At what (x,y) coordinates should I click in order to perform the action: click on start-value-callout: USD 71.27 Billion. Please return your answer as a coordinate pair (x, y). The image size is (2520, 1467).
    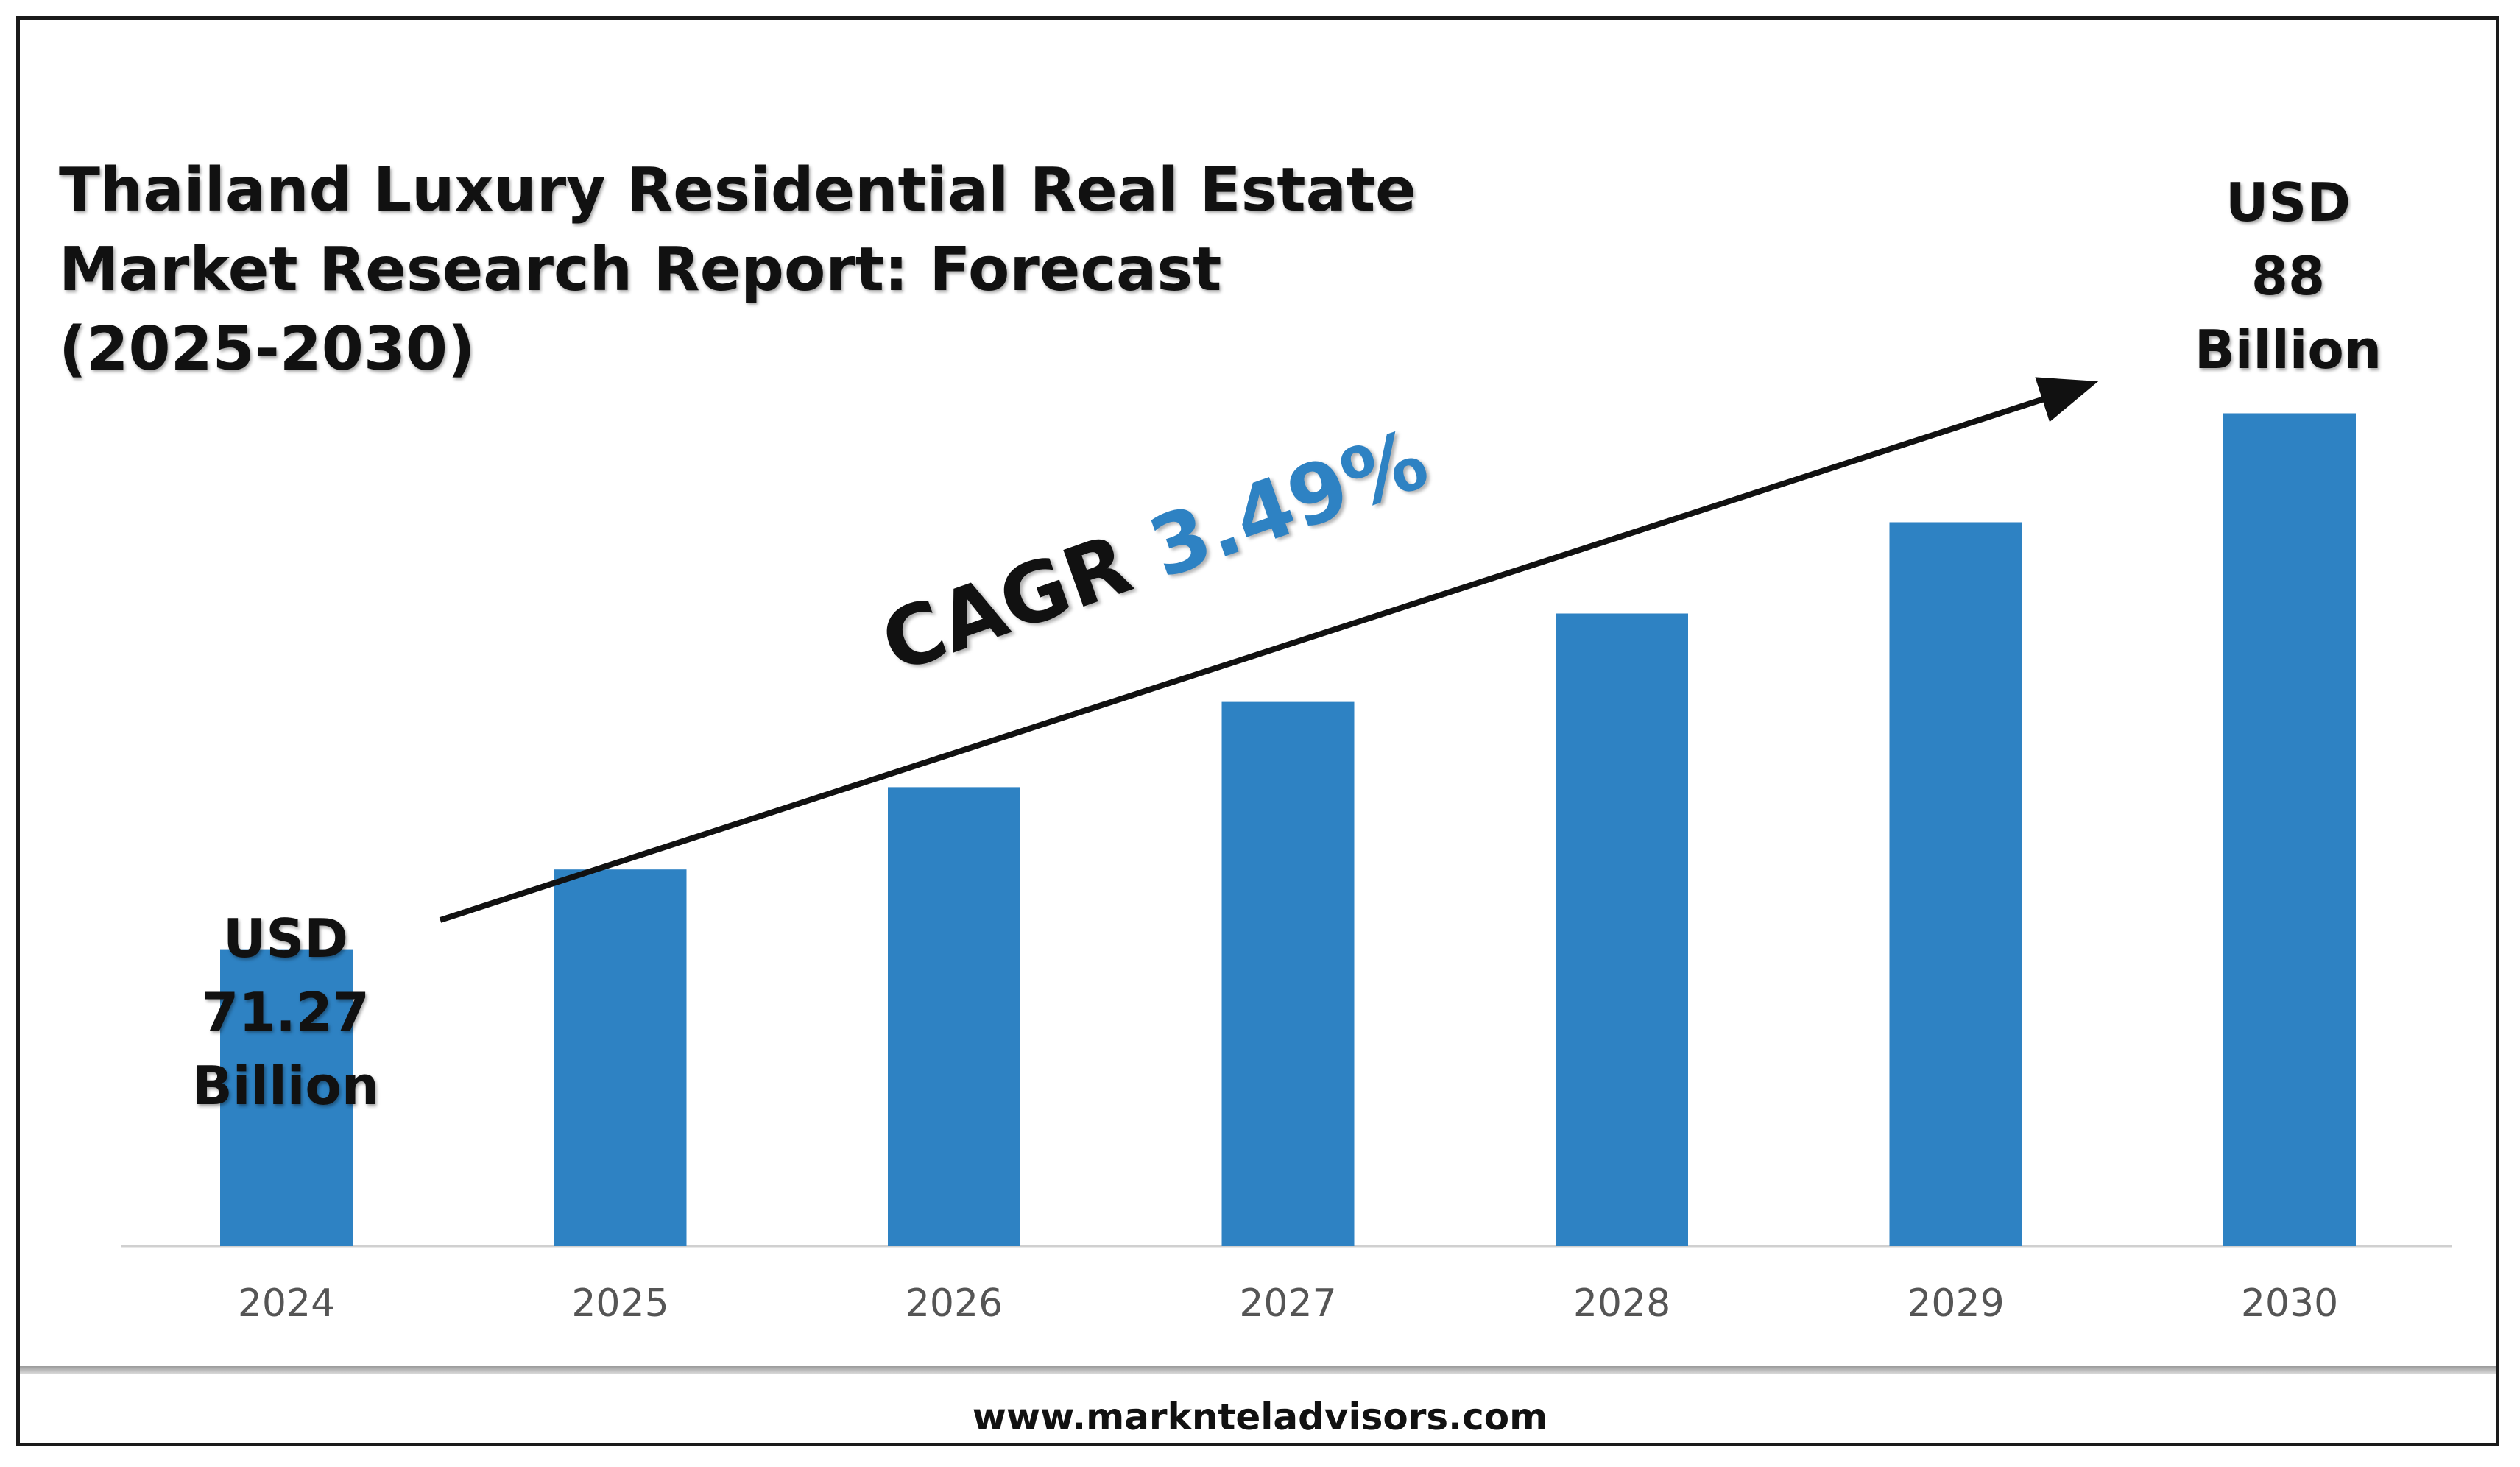
    Looking at the image, I should click on (285, 1012).